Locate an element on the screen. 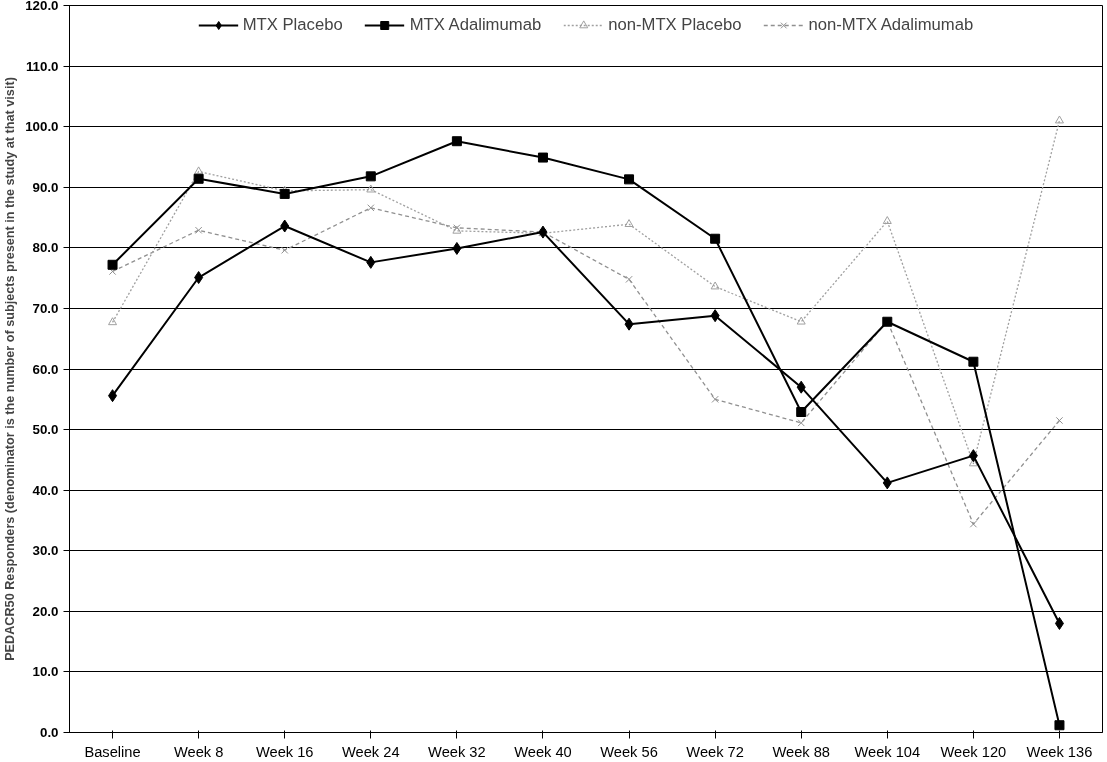 Image resolution: width=1107 pixels, height=762 pixels. y-tick-label: 0.0 is located at coordinates (49, 732).